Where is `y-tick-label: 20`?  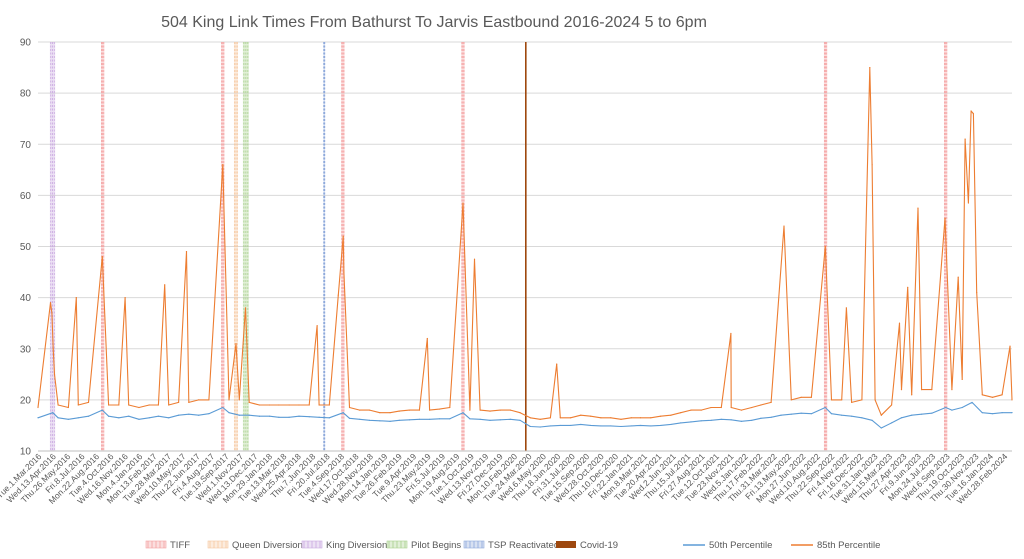 y-tick-label: 20 is located at coordinates (26, 400).